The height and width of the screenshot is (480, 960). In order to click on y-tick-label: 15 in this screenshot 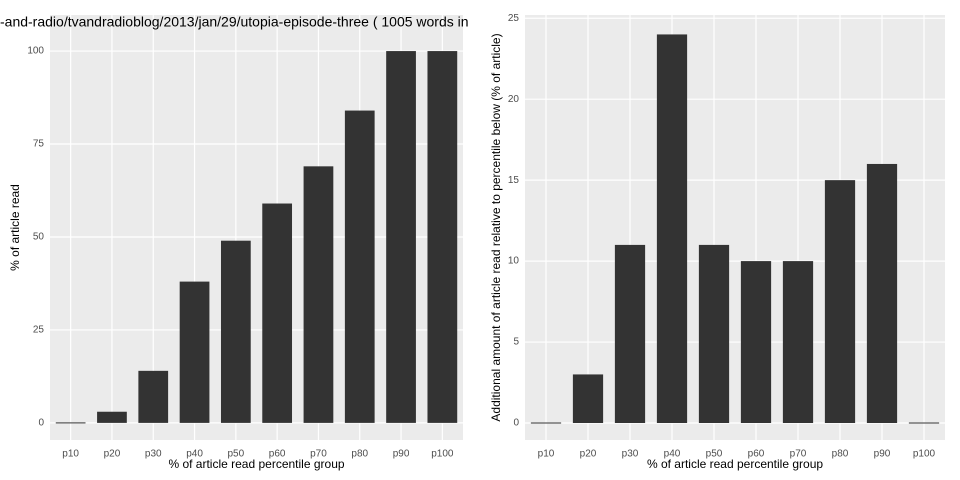, I will do `click(514, 180)`.